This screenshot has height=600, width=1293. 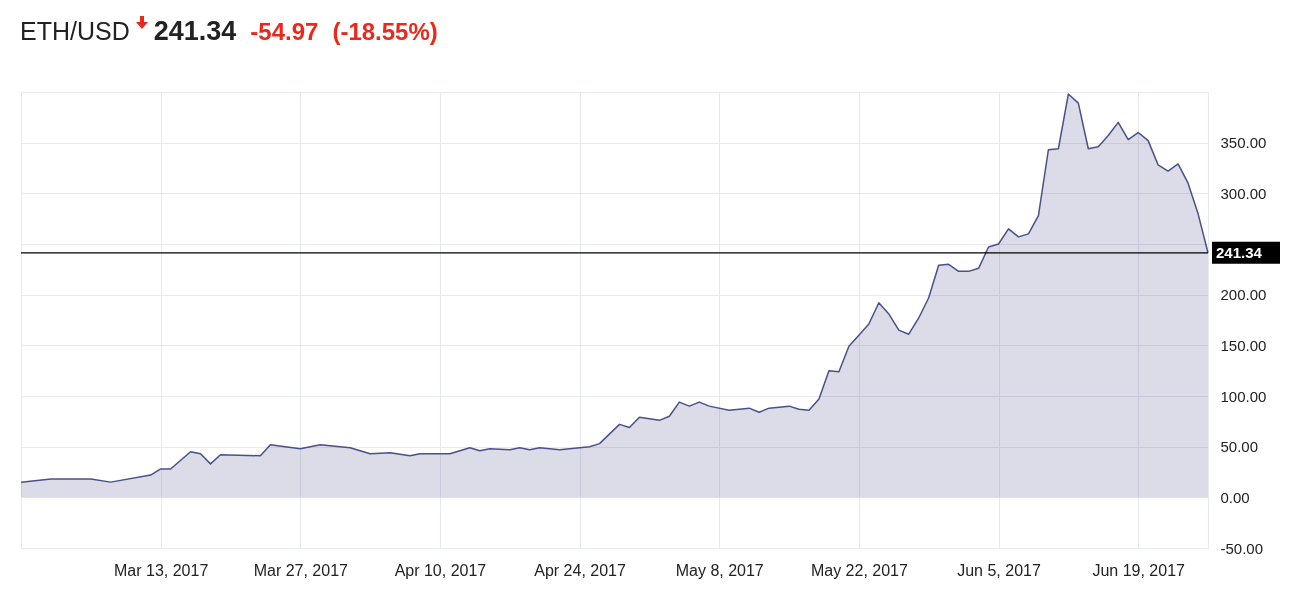 I want to click on y-tick-label: 50.00, so click(x=1239, y=447).